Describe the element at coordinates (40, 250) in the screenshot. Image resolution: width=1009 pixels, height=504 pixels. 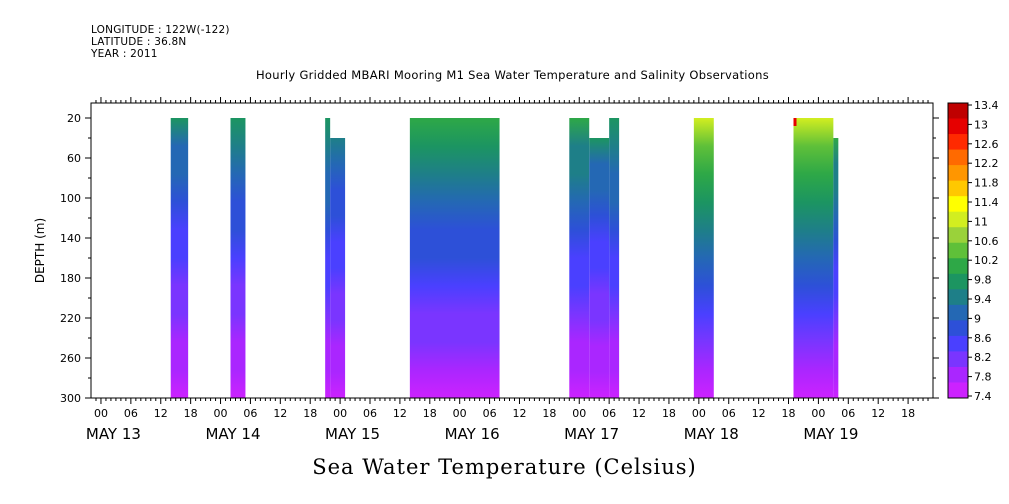
I see `y-axis-label: DEPTH (m)` at that location.